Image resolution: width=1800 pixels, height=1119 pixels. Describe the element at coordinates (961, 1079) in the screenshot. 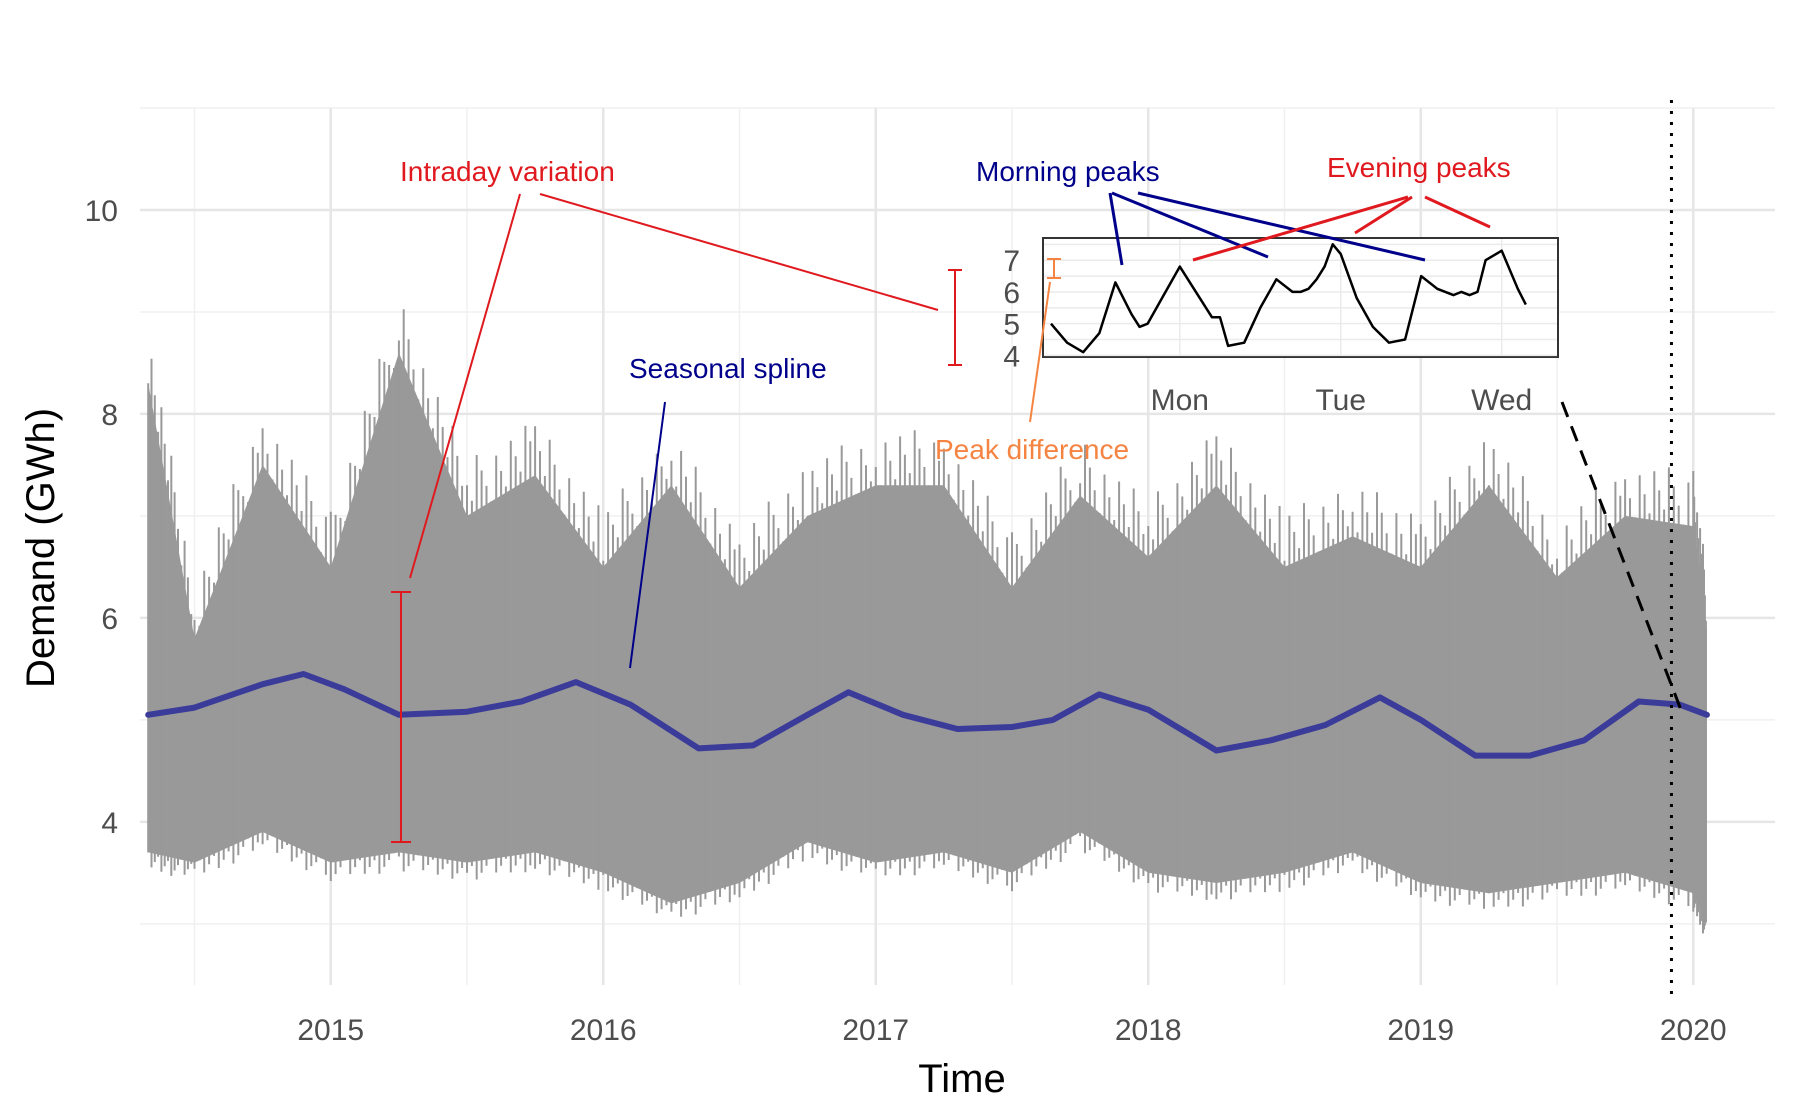

I see `x-axis-title: Time` at that location.